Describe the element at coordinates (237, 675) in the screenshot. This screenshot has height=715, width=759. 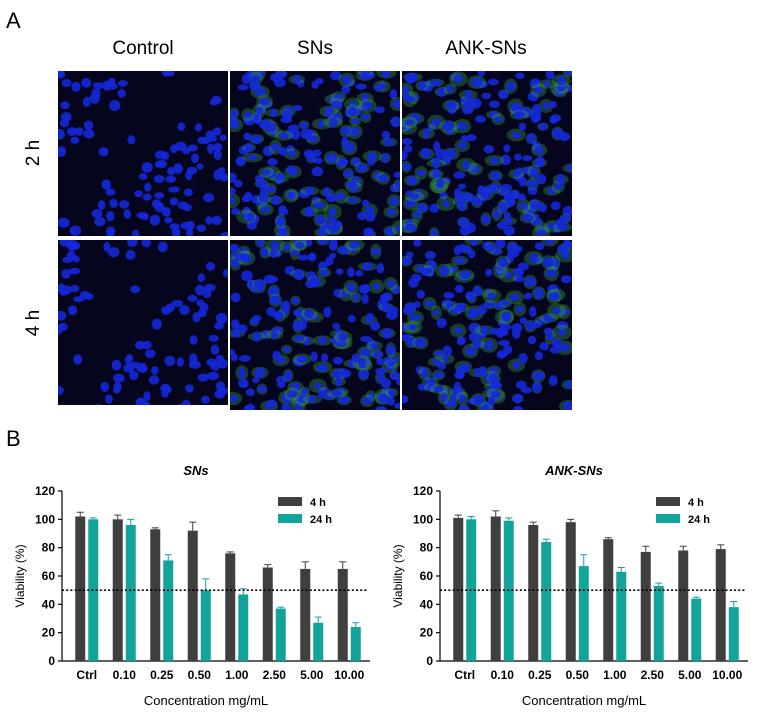
I see `chart-sns-x-tick-label: 1.00` at that location.